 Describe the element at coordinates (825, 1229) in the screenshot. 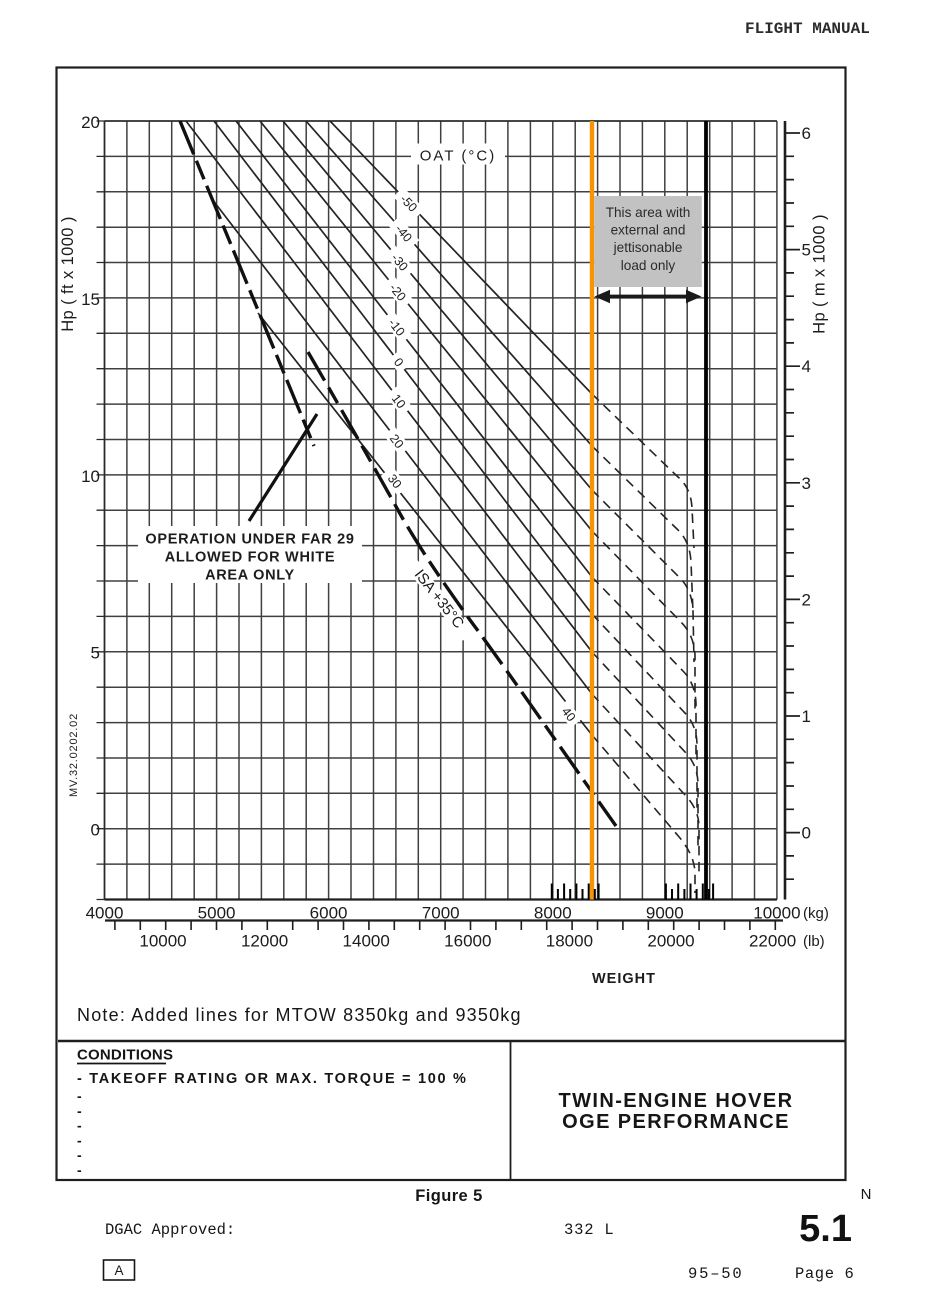

I see `svg-text: 5.1` at that location.